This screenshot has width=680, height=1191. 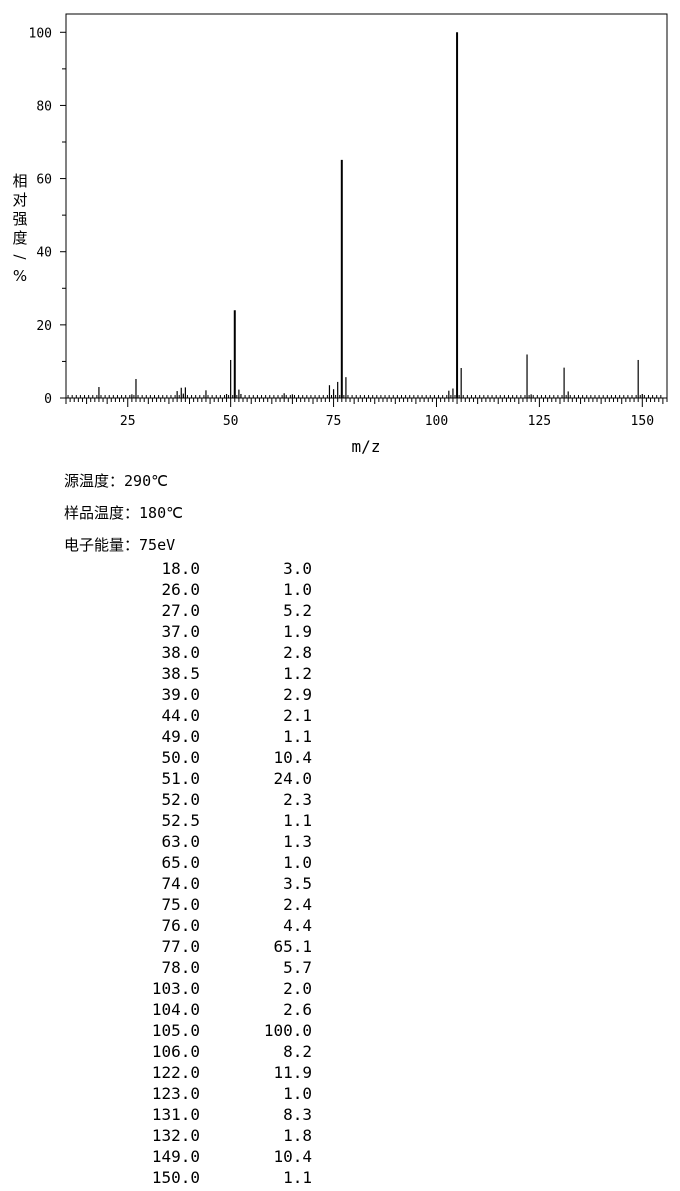 What do you see at coordinates (297, 967) in the screenshot?
I see `intensity-value: 5.7` at bounding box center [297, 967].